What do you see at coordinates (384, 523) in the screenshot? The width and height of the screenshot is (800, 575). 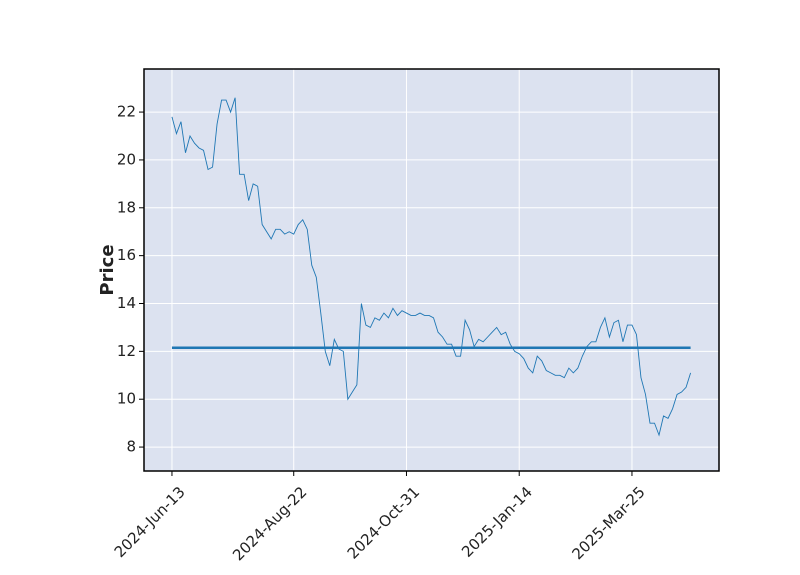 I see `x-tick-label: 2024-Oct-31` at bounding box center [384, 523].